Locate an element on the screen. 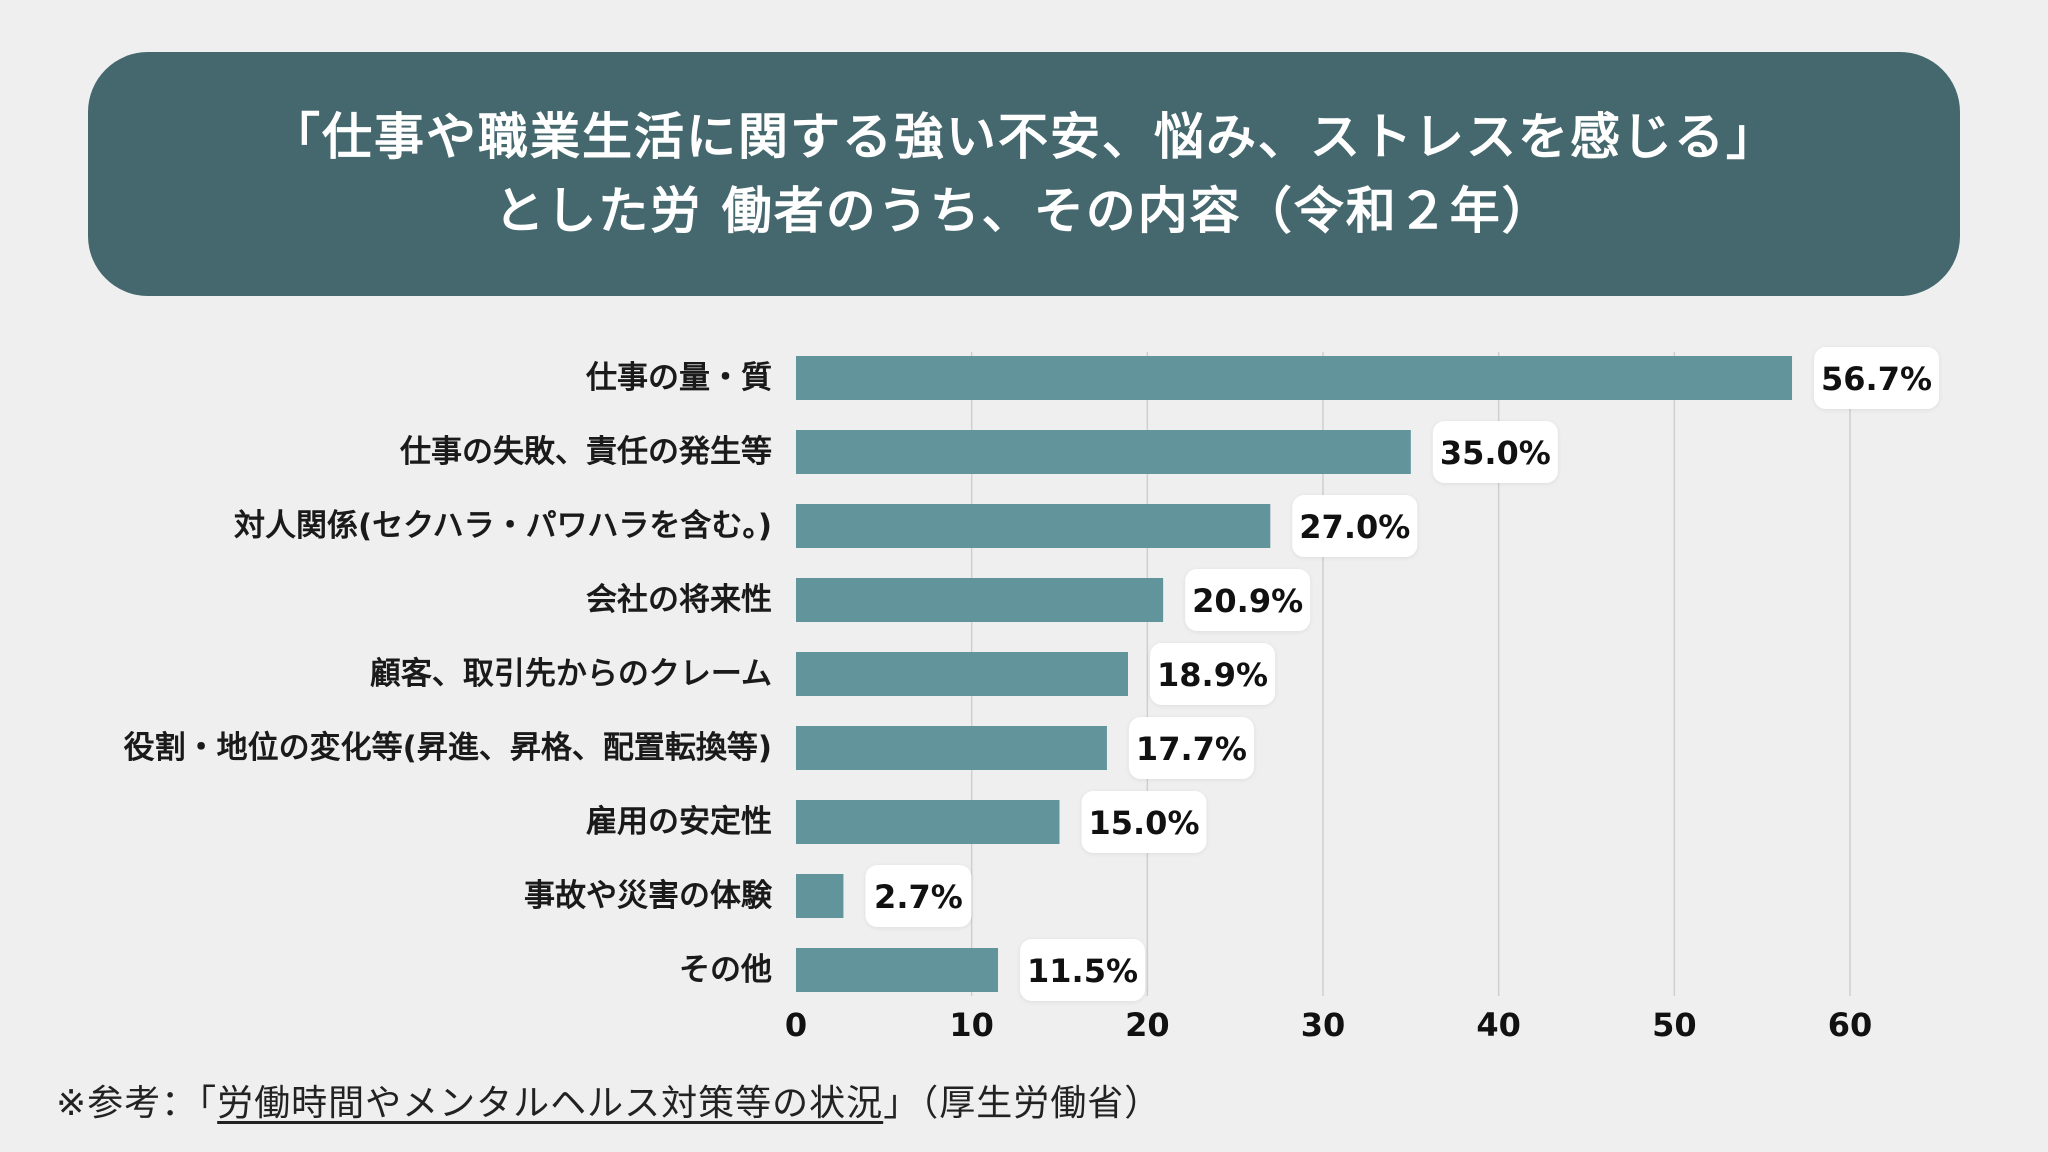  value-label-text: 11.5% is located at coordinates (1082, 971).